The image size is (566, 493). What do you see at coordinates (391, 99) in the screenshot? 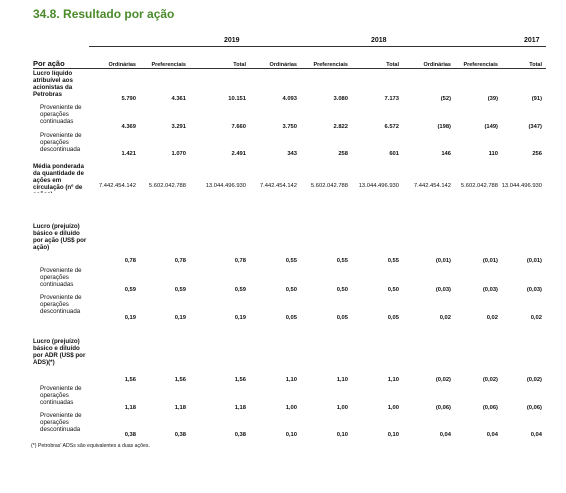
I see `cell-value: 7.173` at bounding box center [391, 99].